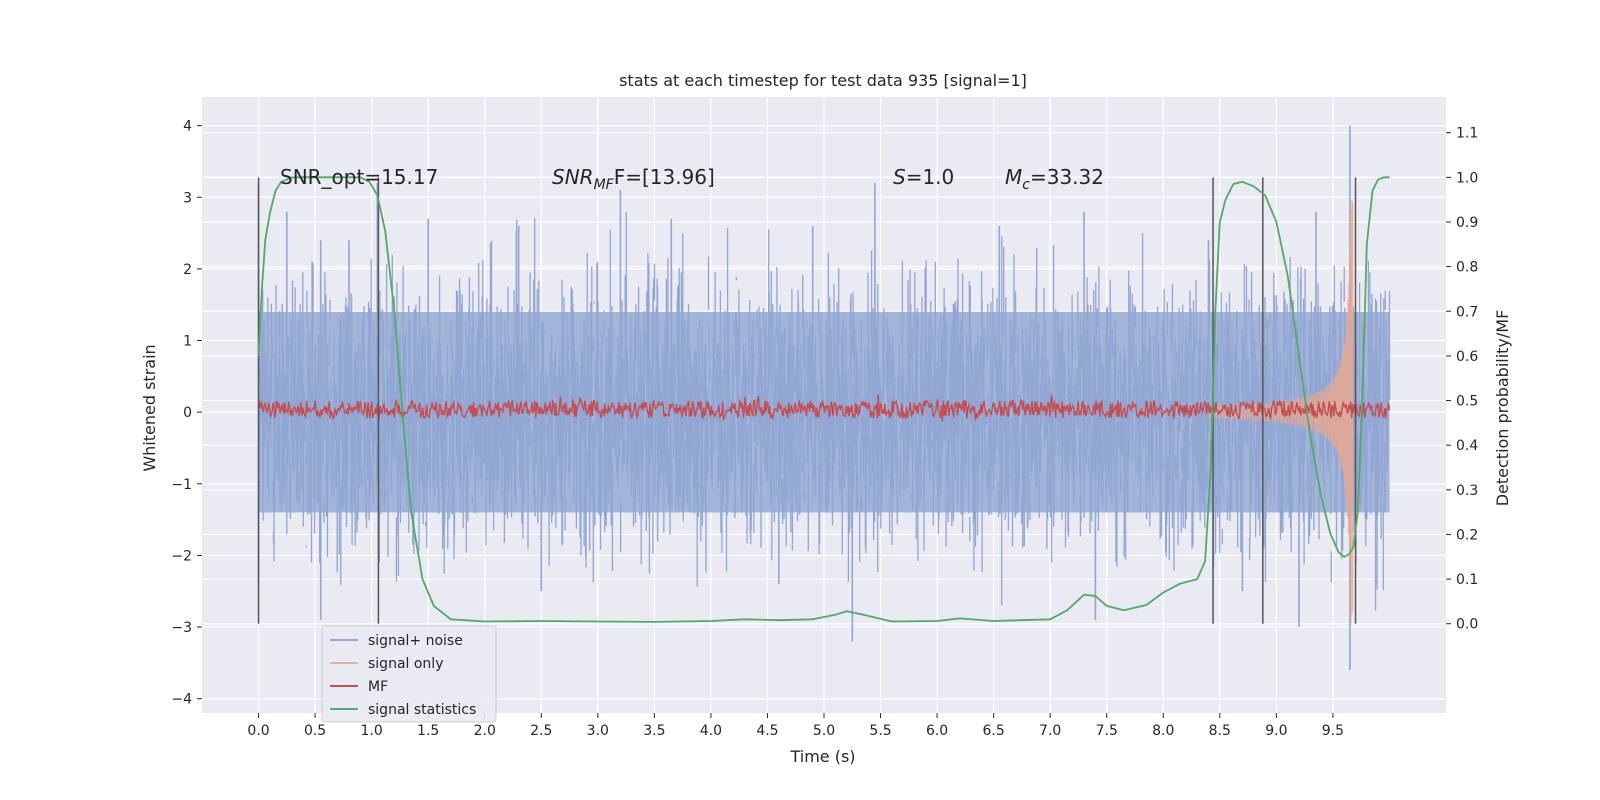 The height and width of the screenshot is (800, 1600). Describe the element at coordinates (485, 731) in the screenshot. I see `x-tick-label: 2.0` at that location.